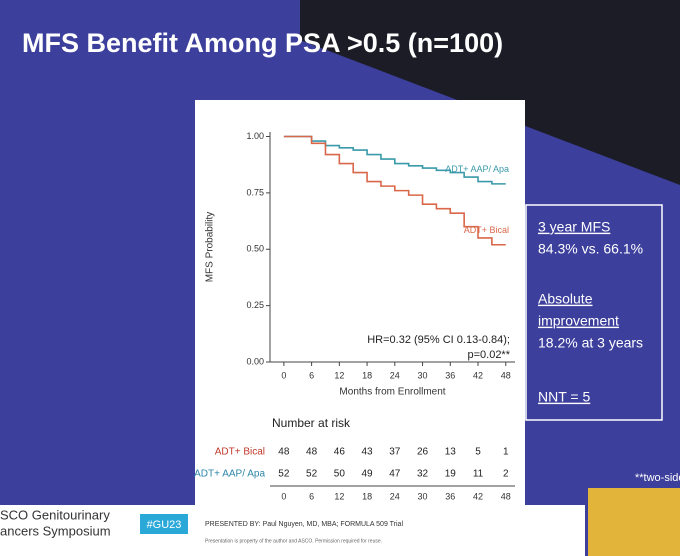 The width and height of the screenshot is (680, 556). What do you see at coordinates (395, 375) in the screenshot?
I see `x-tick-label: 24` at bounding box center [395, 375].